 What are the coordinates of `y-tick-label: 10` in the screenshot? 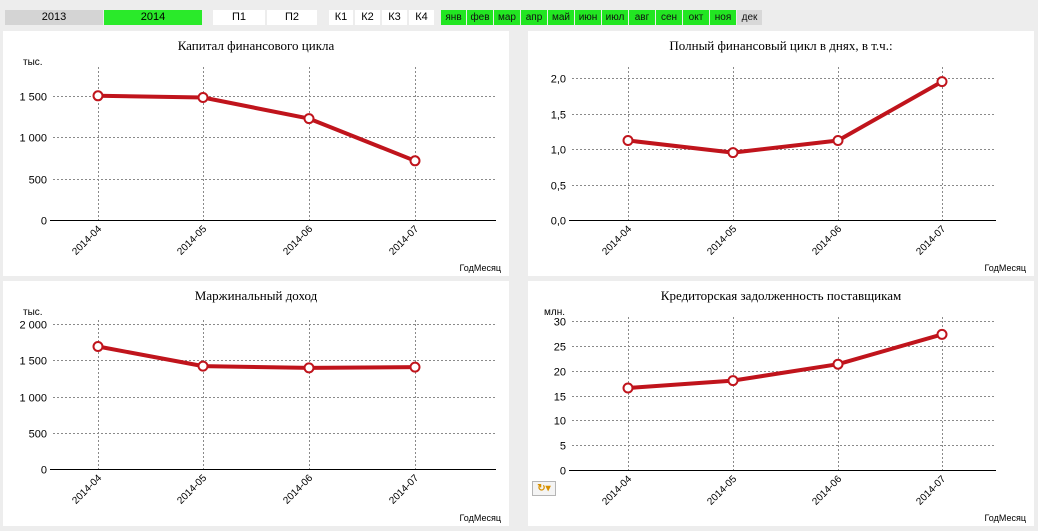 It's located at (560, 422).